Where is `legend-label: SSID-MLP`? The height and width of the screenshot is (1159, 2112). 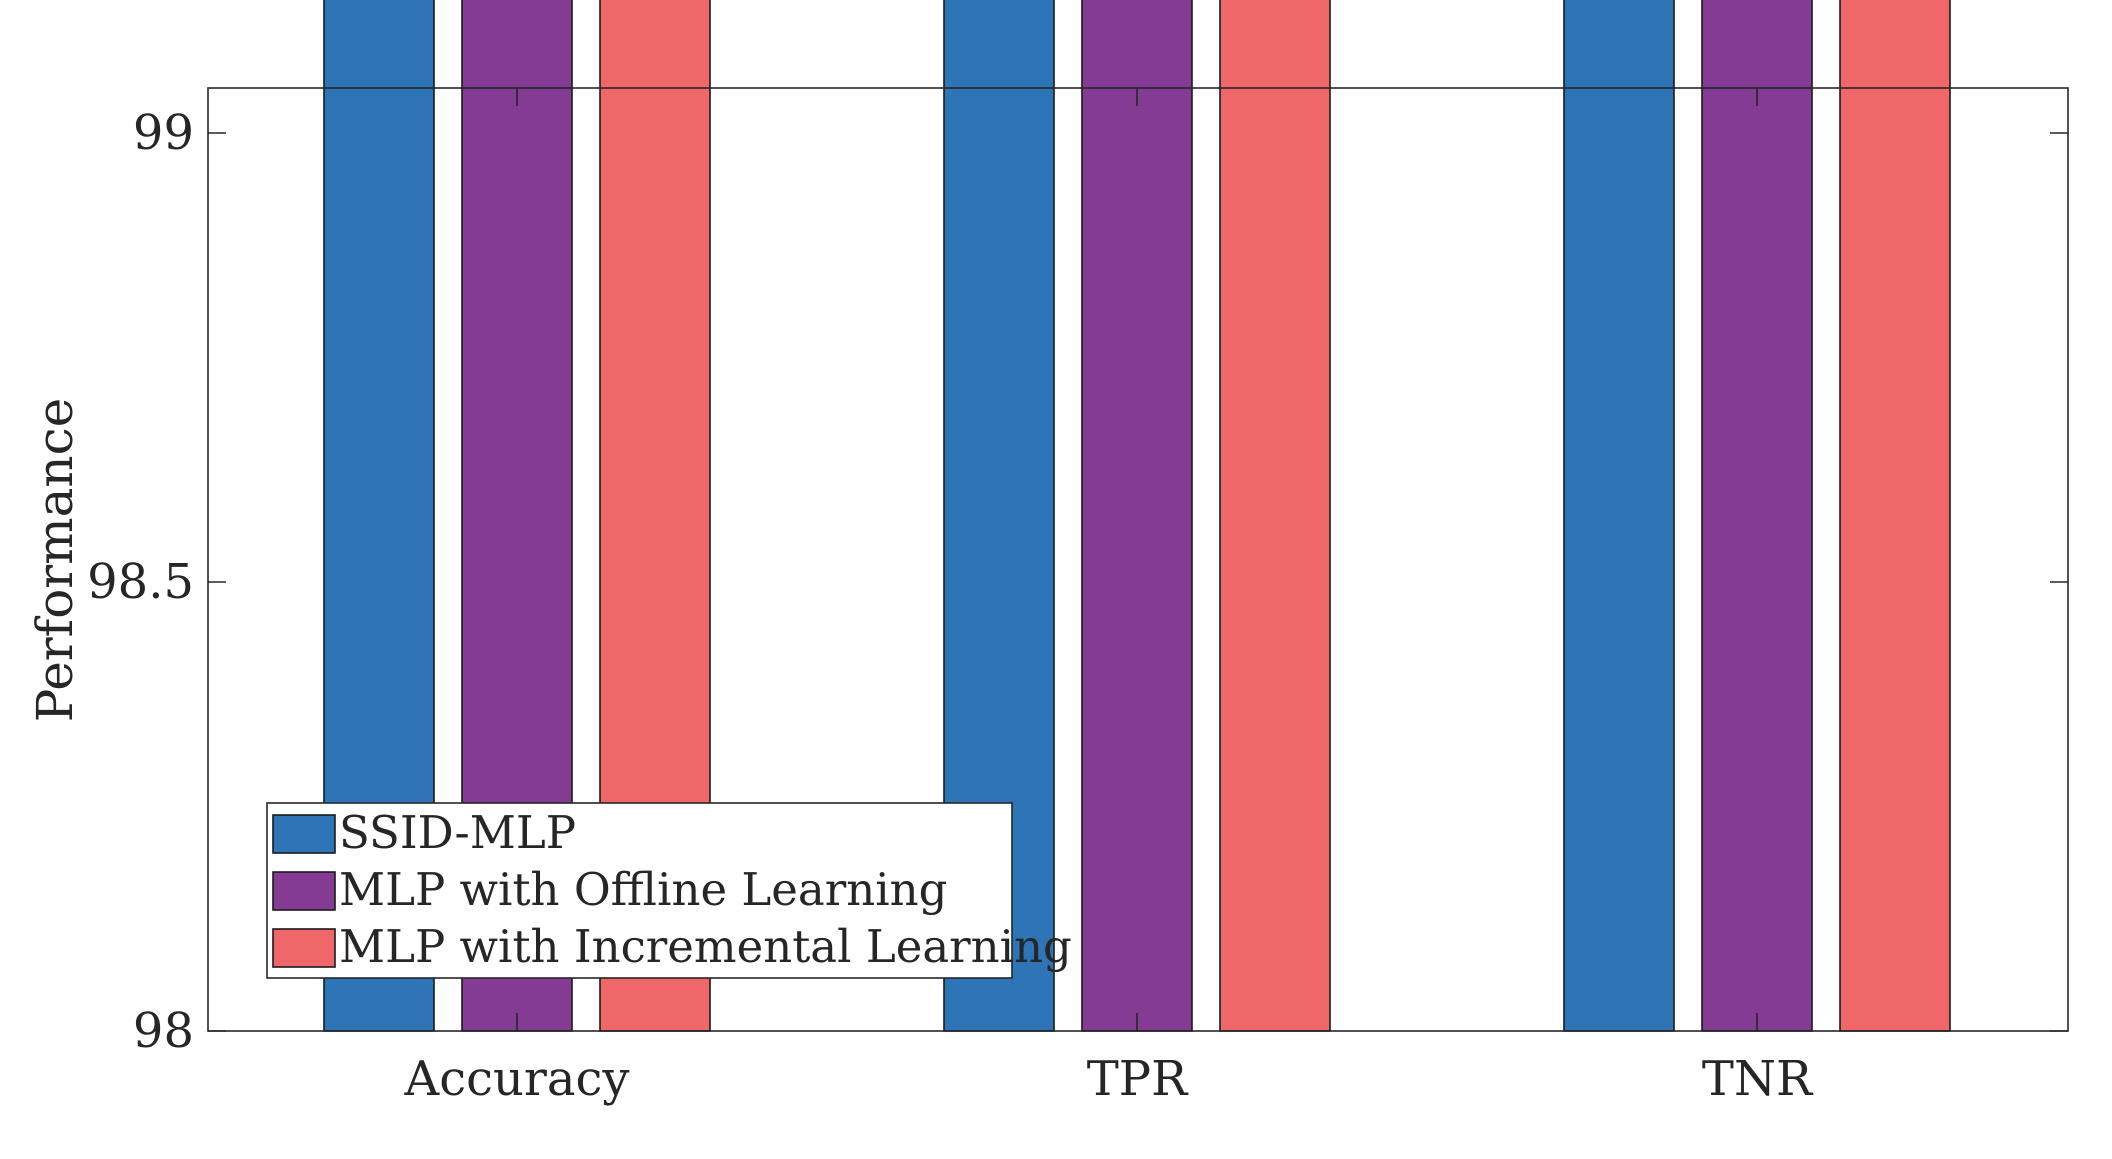
legend-label: SSID-MLP is located at coordinates (457, 832).